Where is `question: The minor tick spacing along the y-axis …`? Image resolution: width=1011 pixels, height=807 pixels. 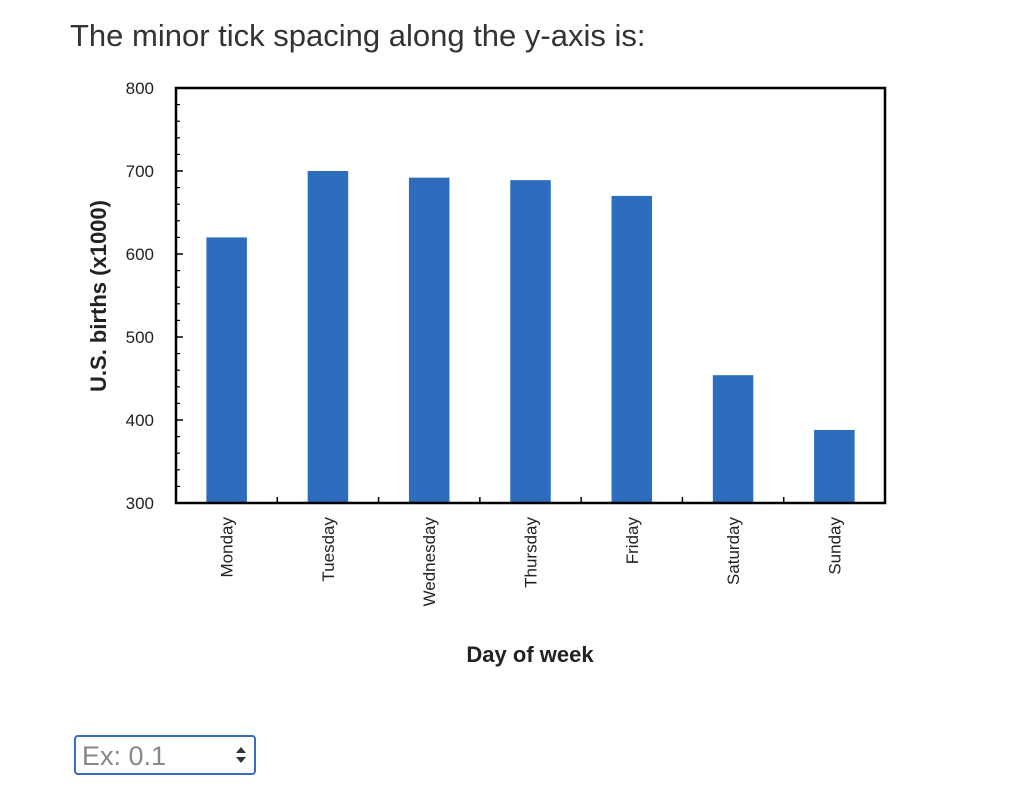
question: The minor tick spacing along the y-axis … is located at coordinates (358, 35).